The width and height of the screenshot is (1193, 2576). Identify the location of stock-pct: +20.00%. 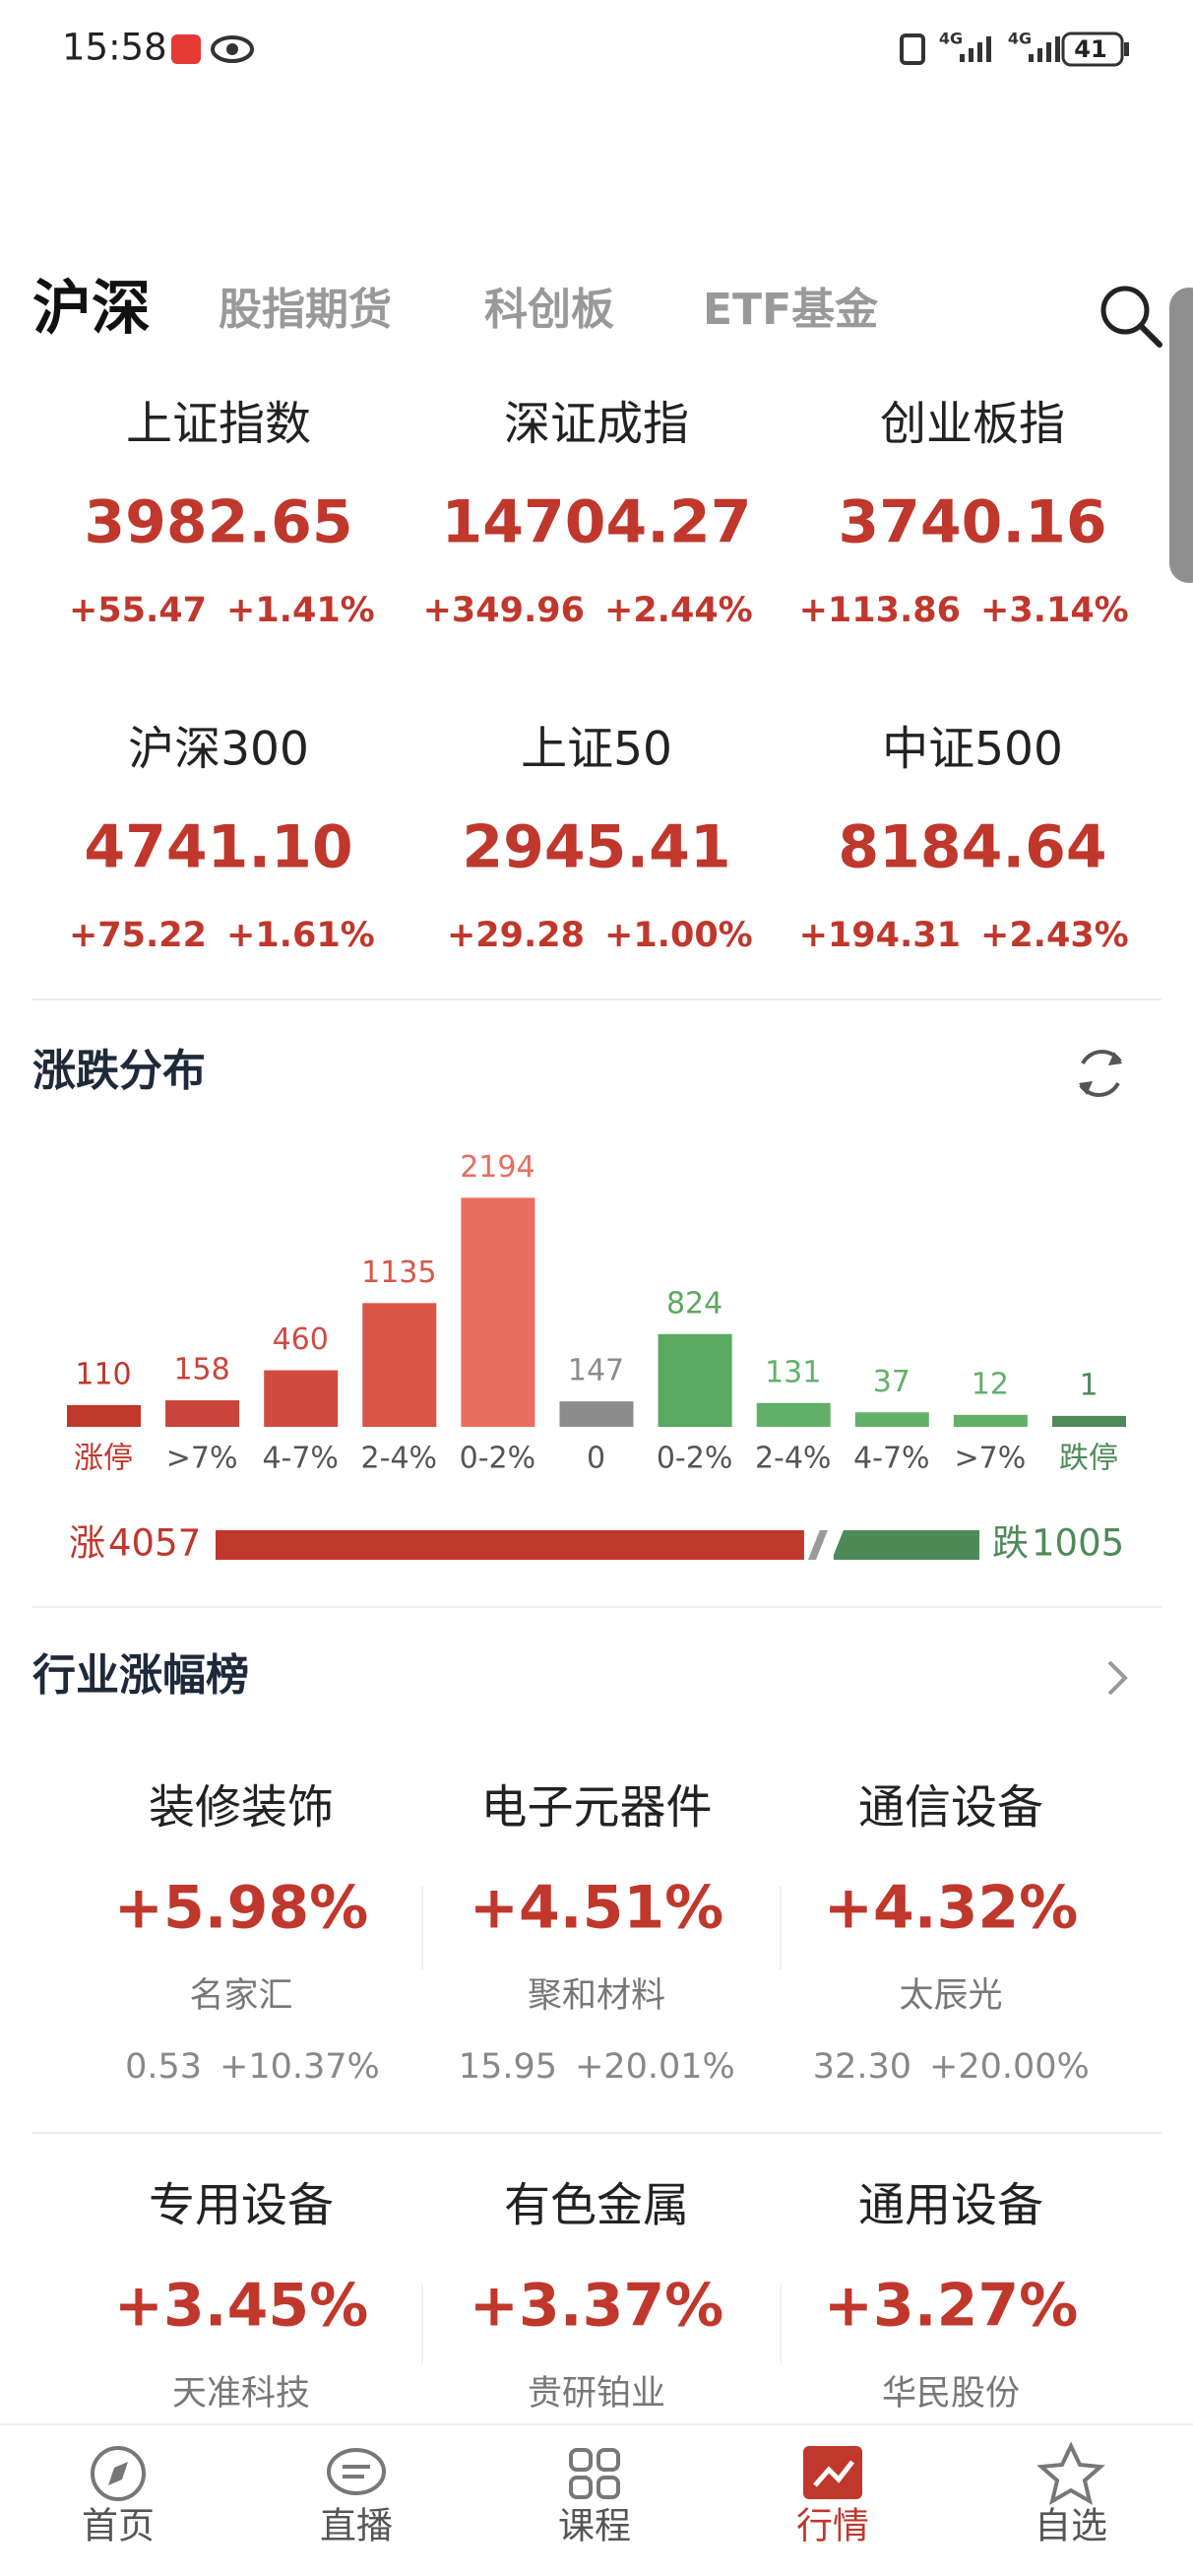
(1010, 2067).